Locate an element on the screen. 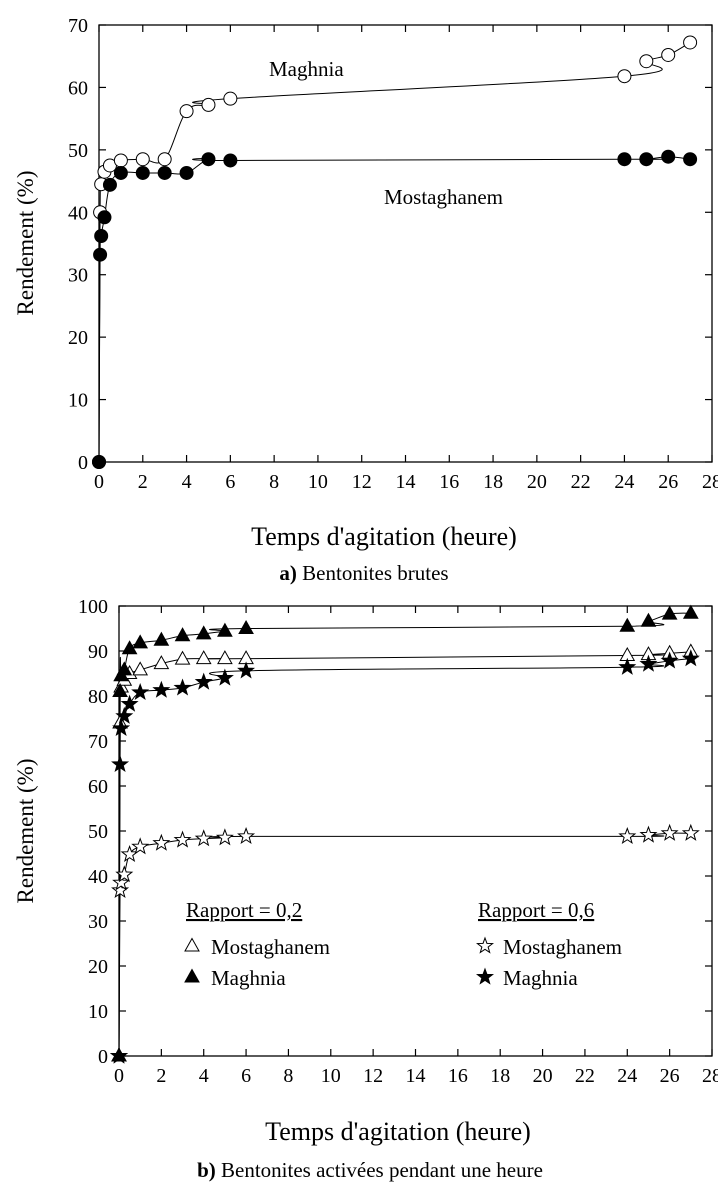  legend-symbol-triangle-open is located at coordinates (192, 944).